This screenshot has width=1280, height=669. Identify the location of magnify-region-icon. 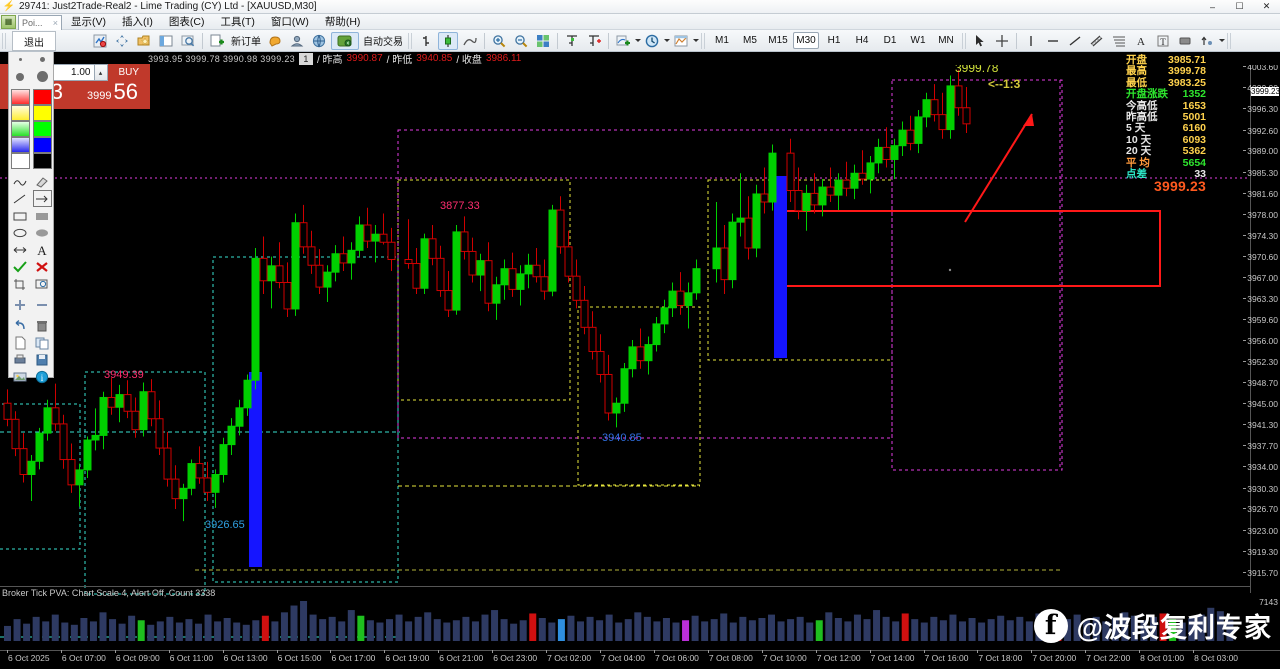
(42, 283).